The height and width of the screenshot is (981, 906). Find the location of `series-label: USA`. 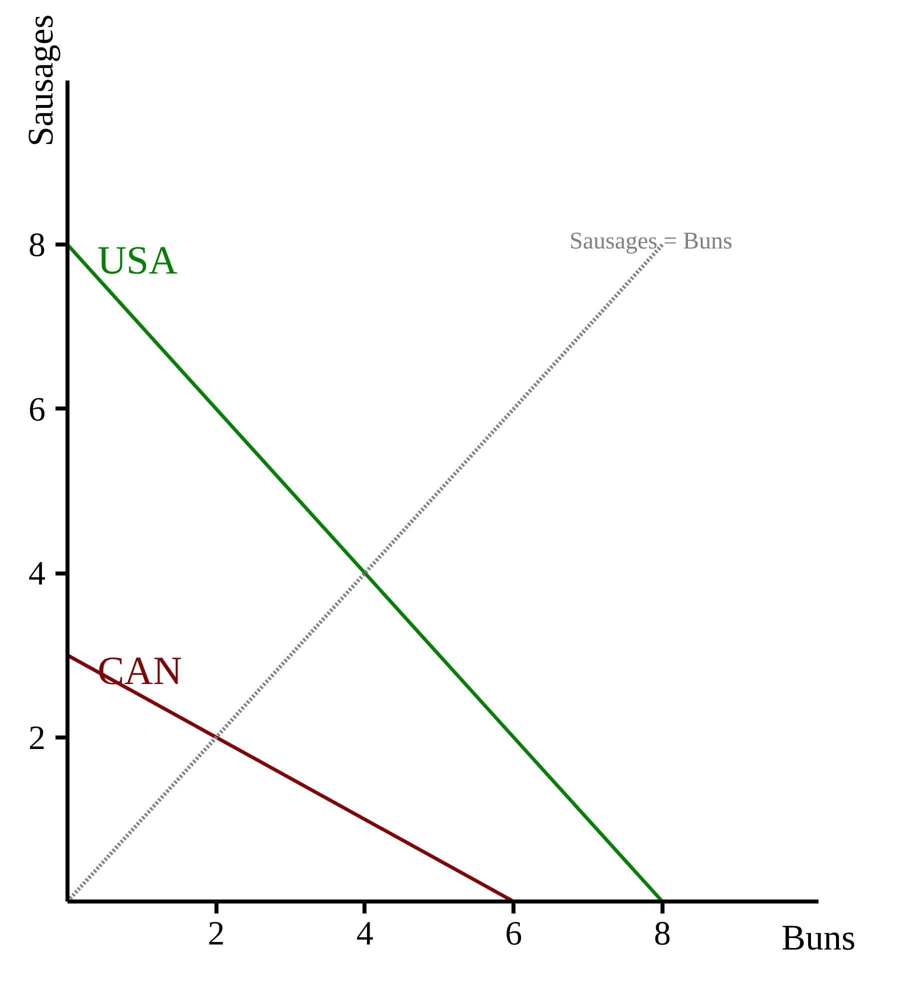

series-label: USA is located at coordinates (138, 260).